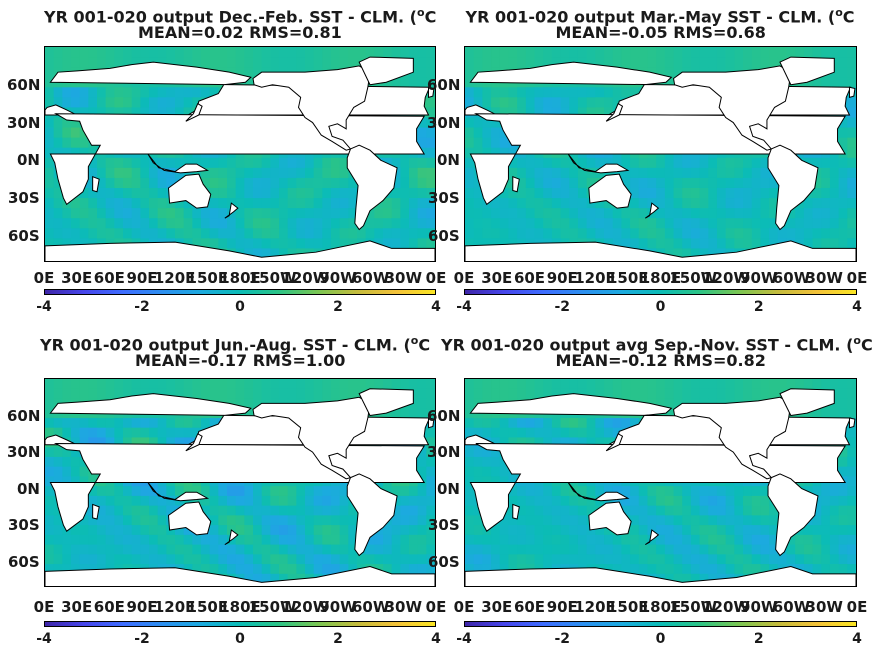 This screenshot has height=656, width=875. Describe the element at coordinates (305, 278) in the screenshot. I see `lon-tick-label: 120W` at that location.